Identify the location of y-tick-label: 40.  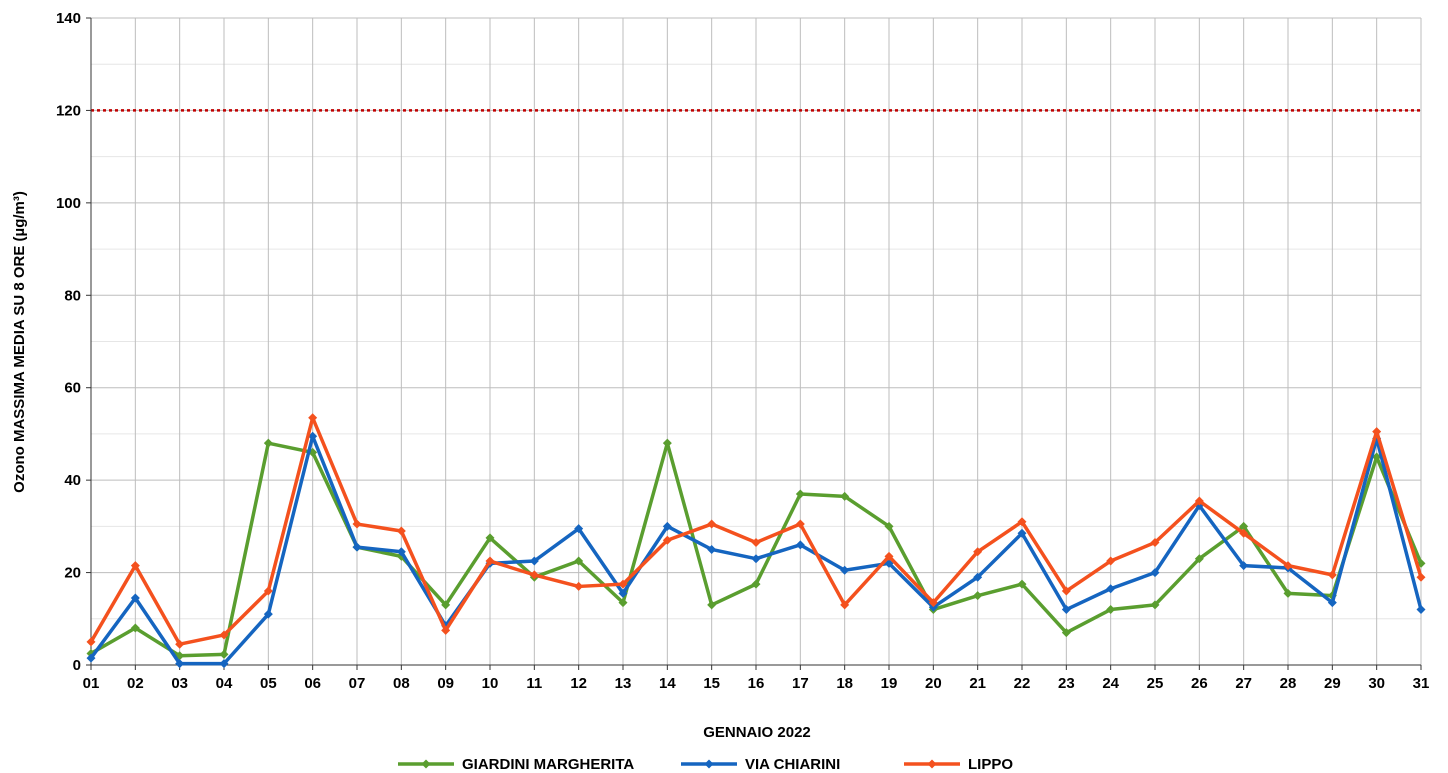
(72, 480).